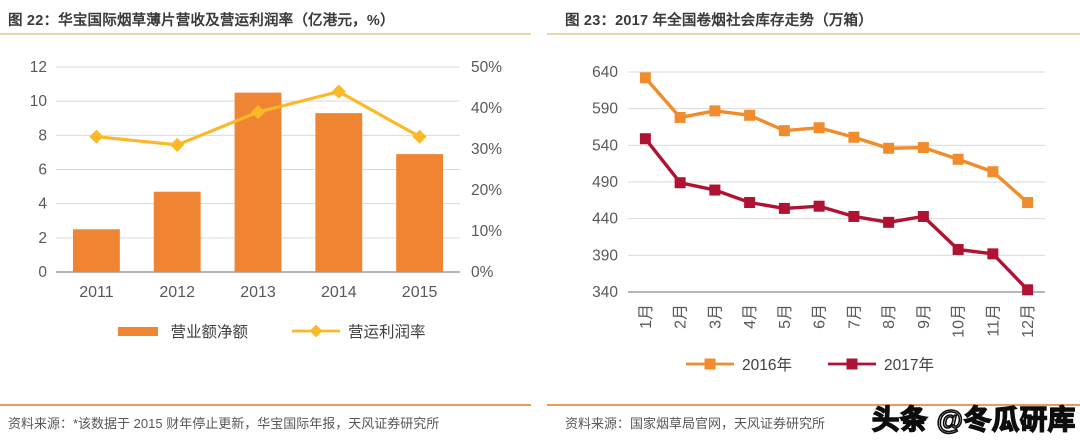  Describe the element at coordinates (605, 109) in the screenshot. I see `svg-text: 590` at that location.